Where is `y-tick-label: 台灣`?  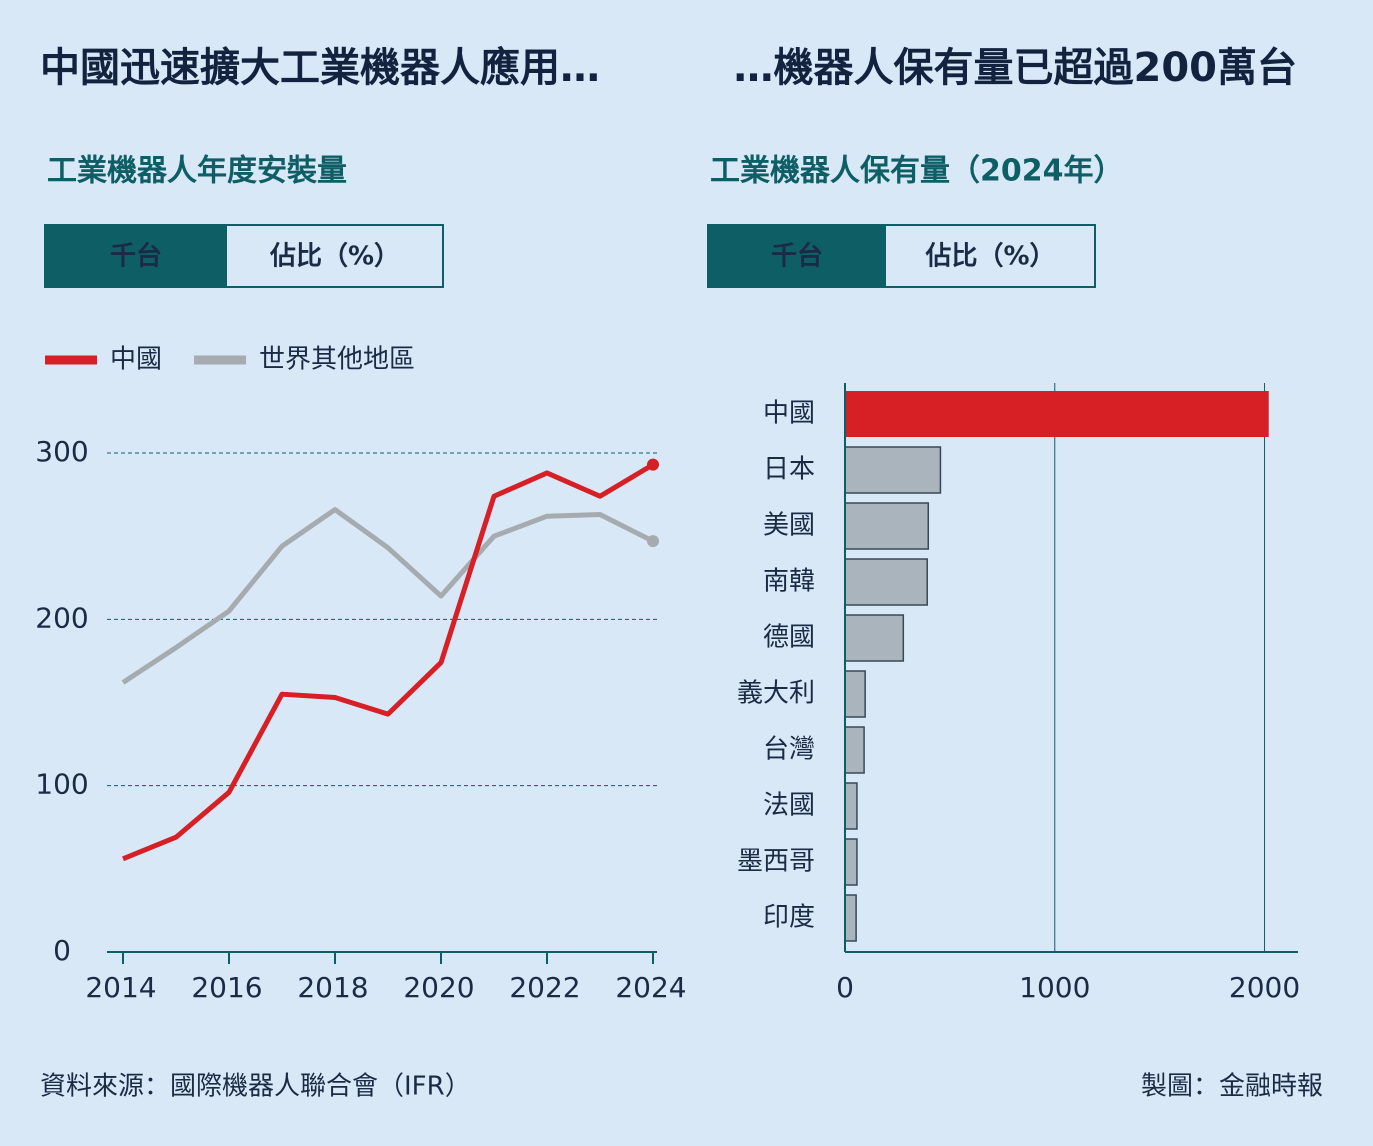
y-tick-label: 台灣 is located at coordinates (789, 750).